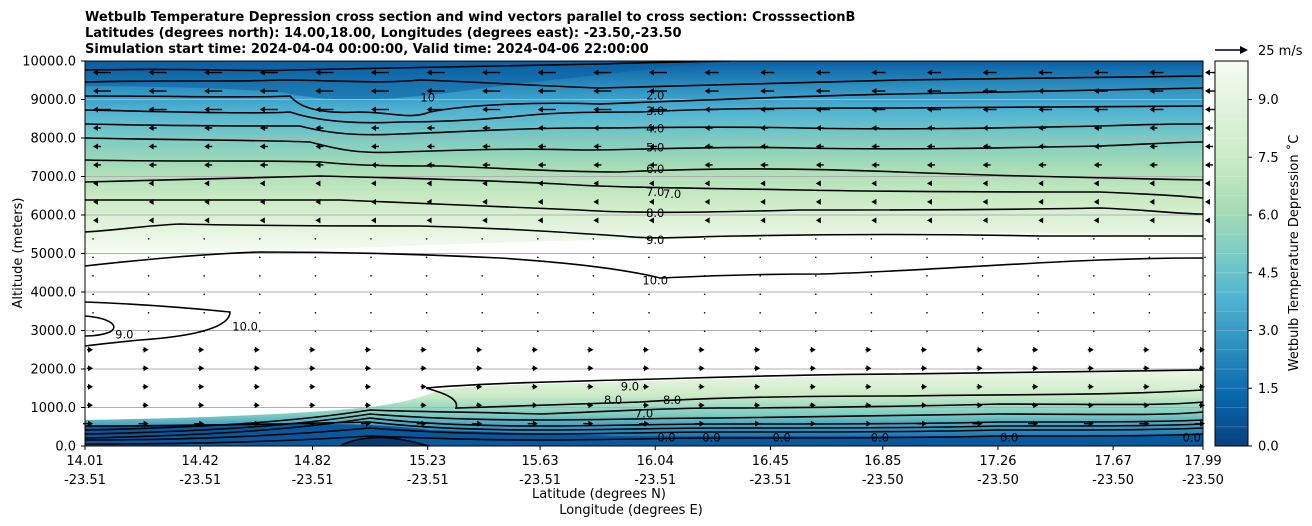 This screenshot has height=526, width=1312. Describe the element at coordinates (613, 400) in the screenshot. I see `contour-label-14: 8.0` at that location.